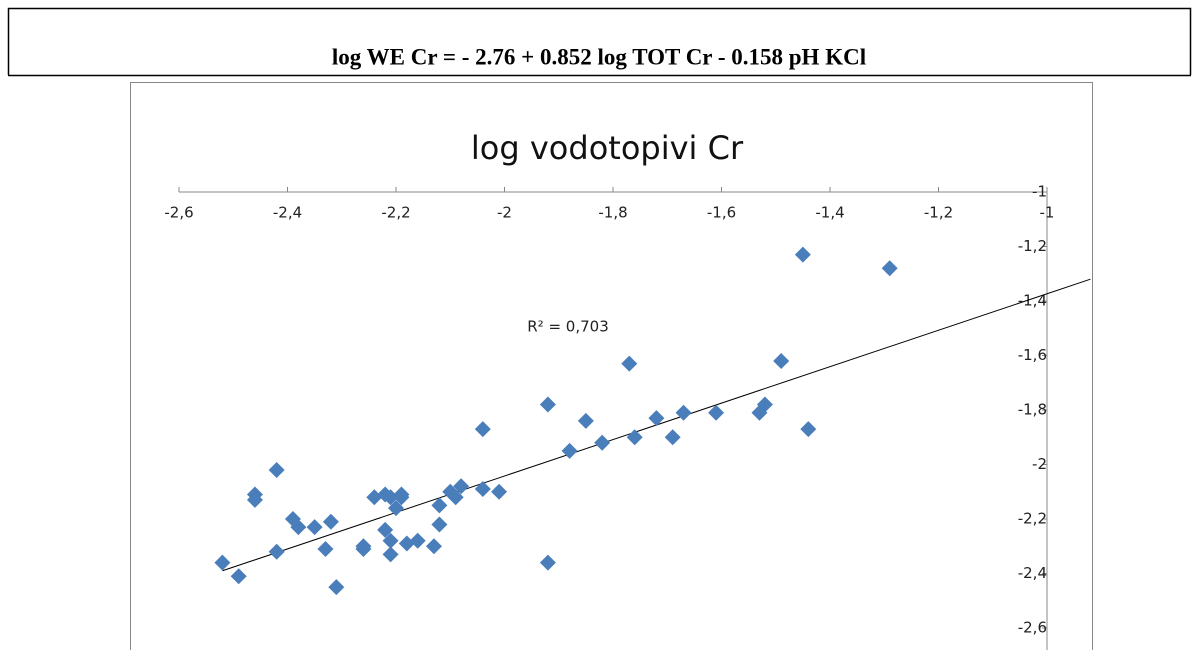  What do you see at coordinates (1032, 355) in the screenshot?
I see `y-tick-label: -1,6` at bounding box center [1032, 355].